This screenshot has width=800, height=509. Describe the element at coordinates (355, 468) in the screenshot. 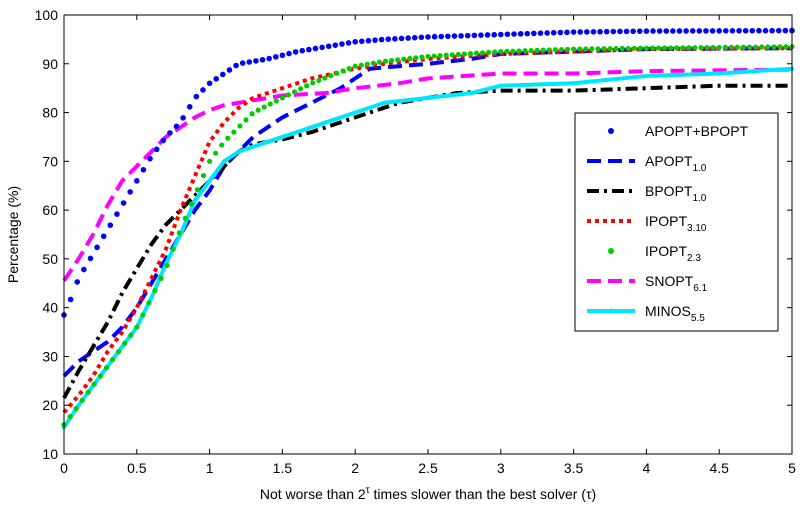

I see `x-tick-label: 2` at that location.